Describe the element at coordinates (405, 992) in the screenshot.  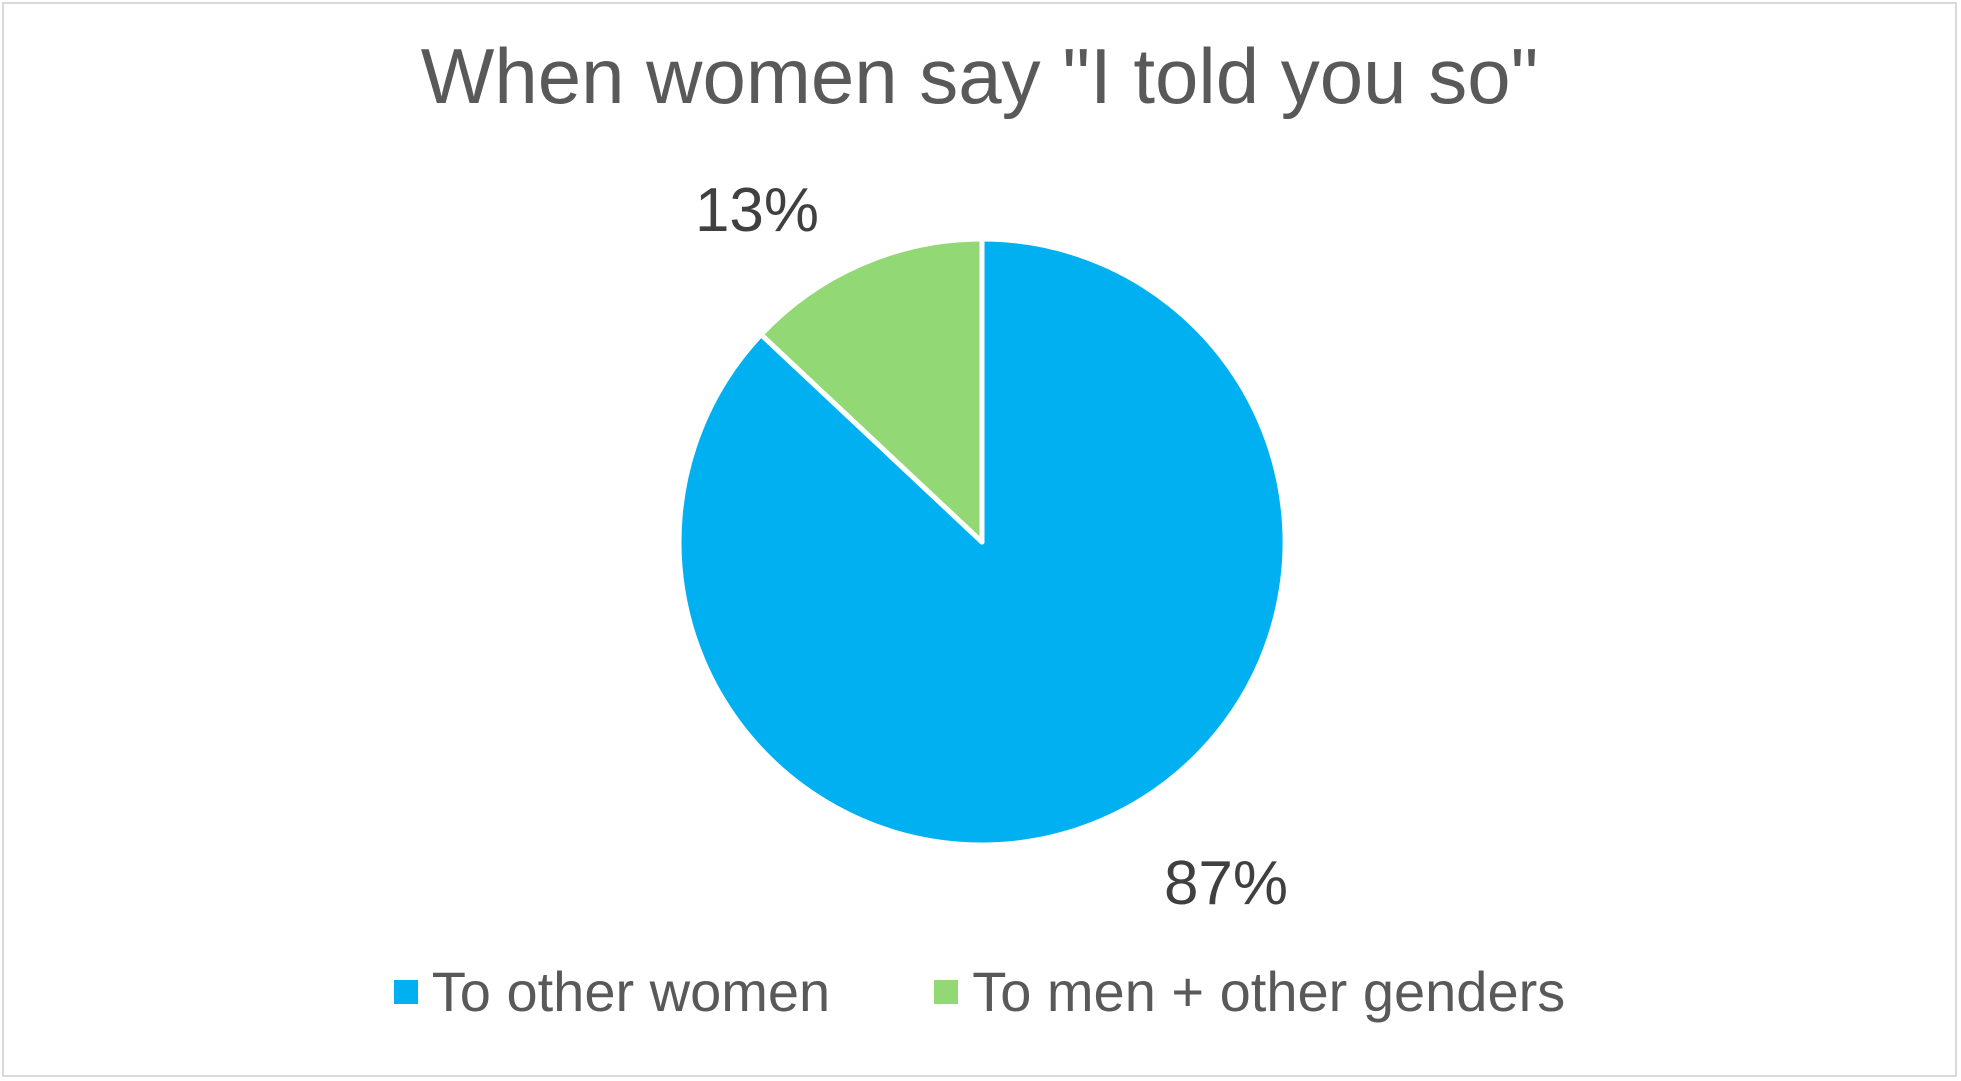
I see `legend-swatch-other-women` at that location.